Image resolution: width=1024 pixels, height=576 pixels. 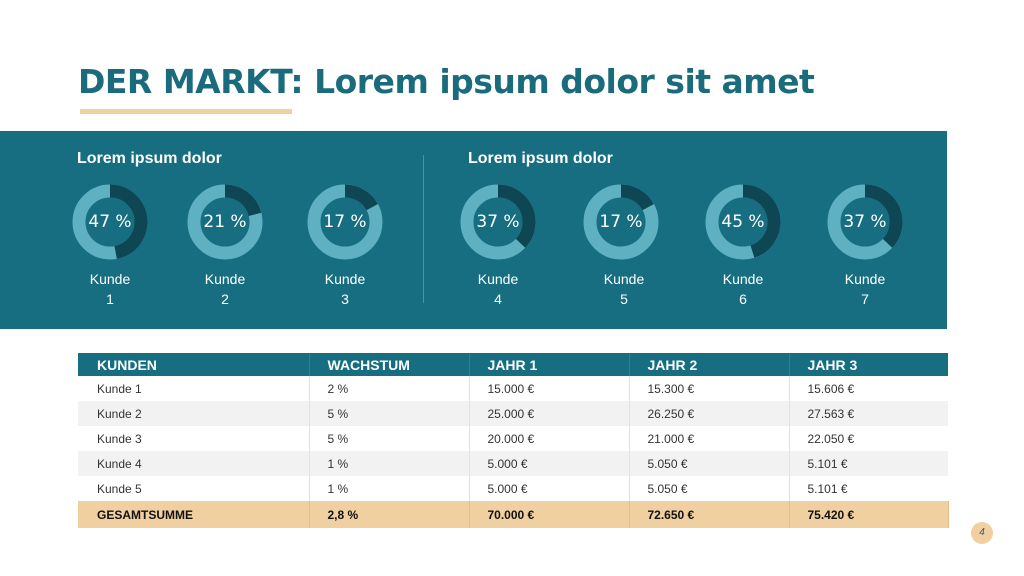 What do you see at coordinates (194, 364) in the screenshot?
I see `column-header-kunden: KUNDEN` at bounding box center [194, 364].